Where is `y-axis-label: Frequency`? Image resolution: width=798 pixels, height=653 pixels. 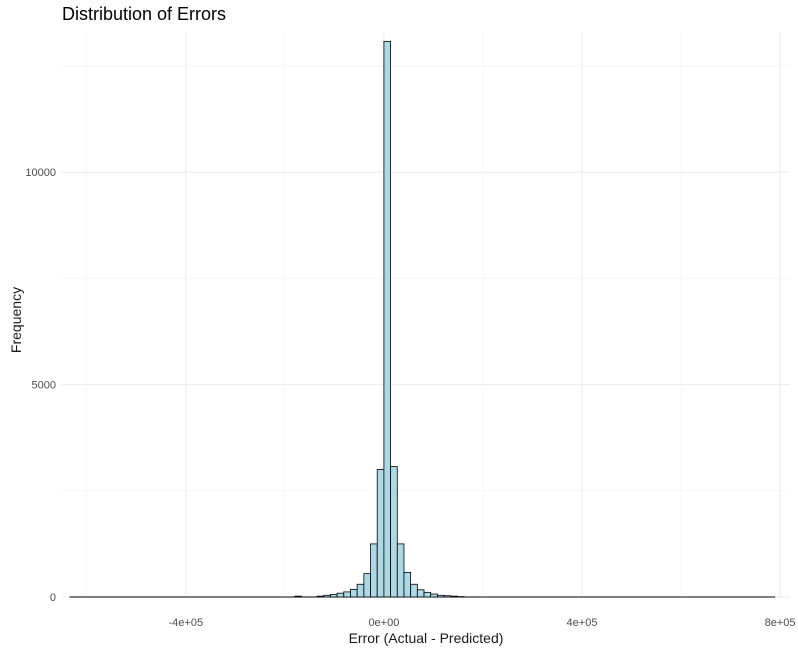
y-axis-label: Frequency is located at coordinates (16, 320).